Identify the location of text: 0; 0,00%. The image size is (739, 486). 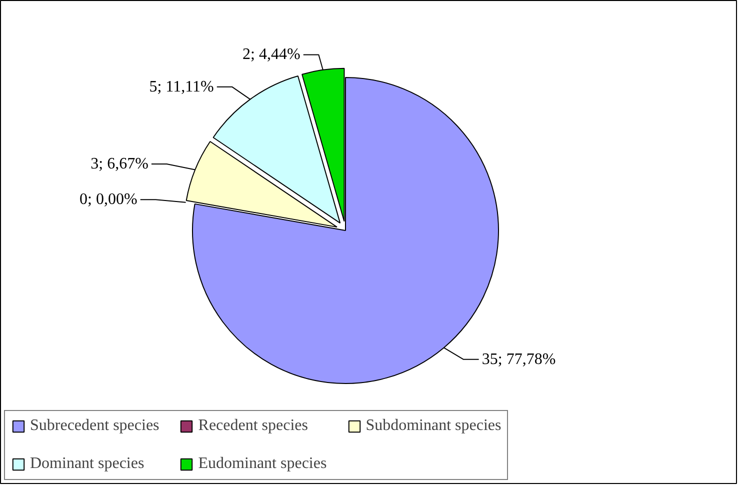
(109, 199).